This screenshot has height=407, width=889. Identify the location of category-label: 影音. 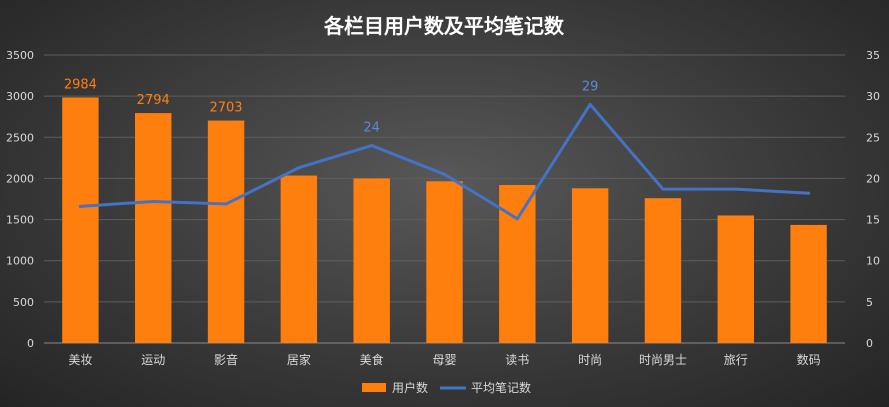
(226, 359).